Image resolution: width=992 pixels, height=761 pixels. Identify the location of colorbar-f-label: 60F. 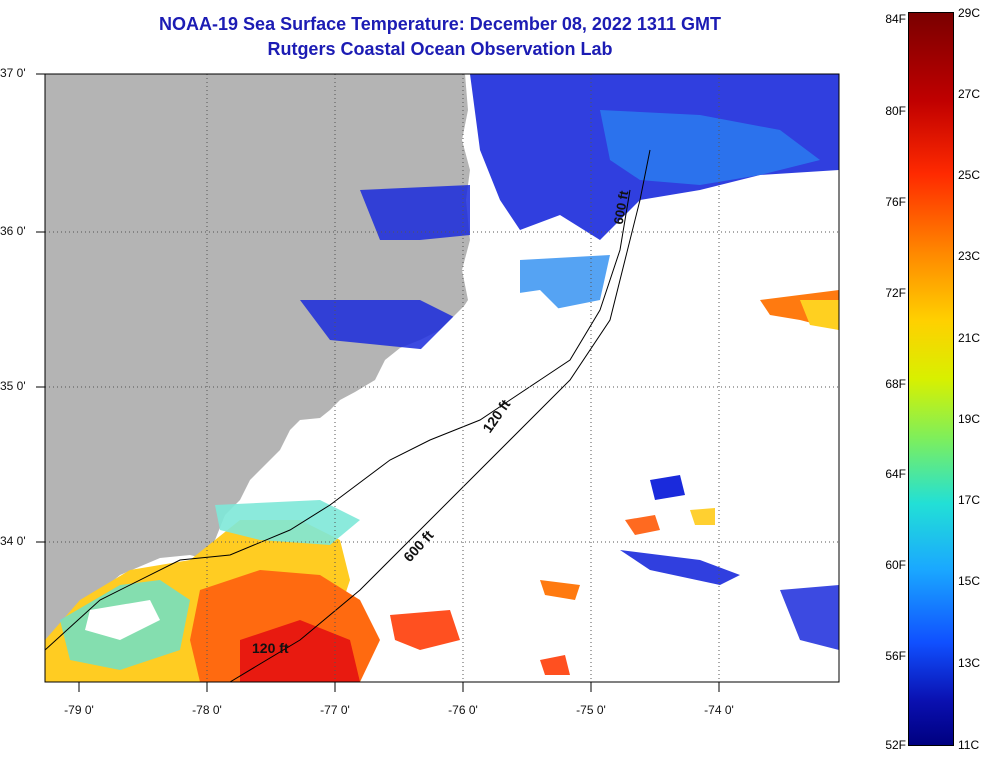
(895, 565).